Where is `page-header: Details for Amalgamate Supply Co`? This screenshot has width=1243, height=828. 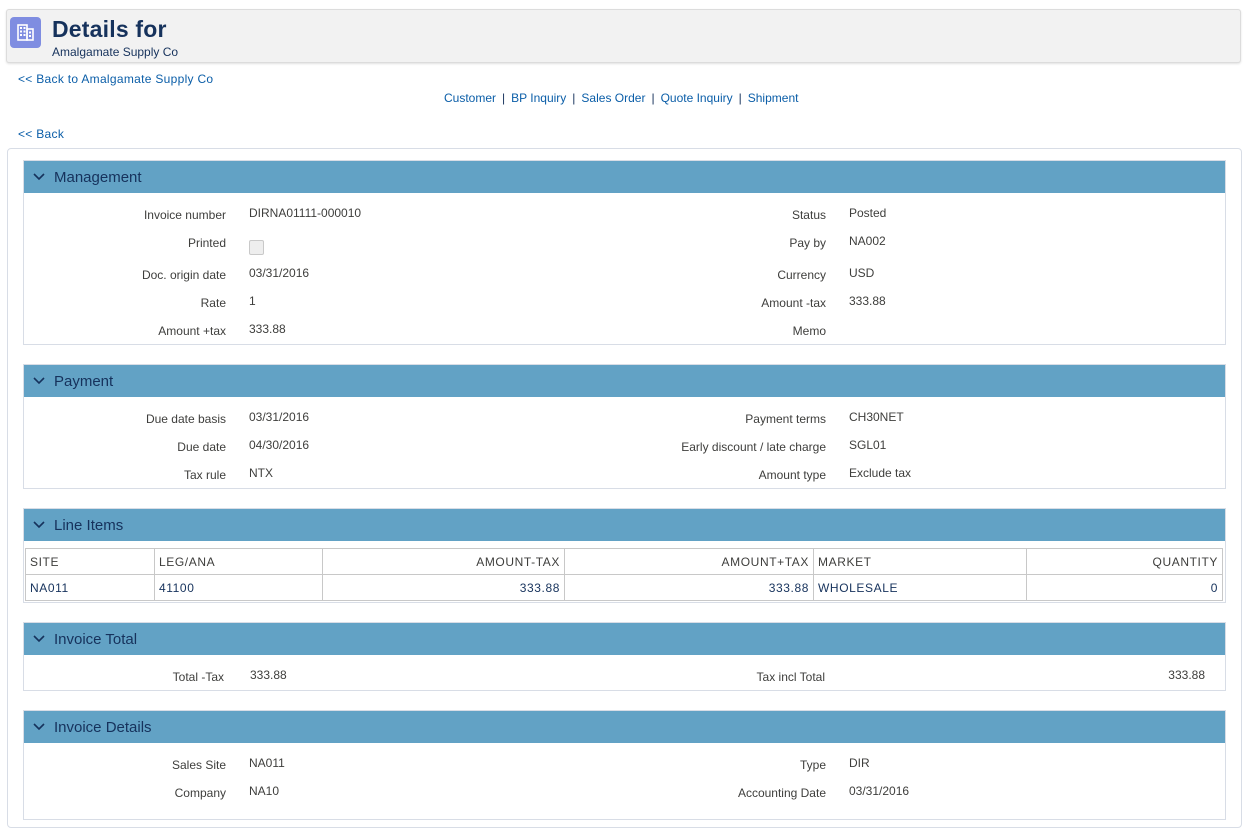 page-header: Details for Amalgamate Supply Co is located at coordinates (623, 36).